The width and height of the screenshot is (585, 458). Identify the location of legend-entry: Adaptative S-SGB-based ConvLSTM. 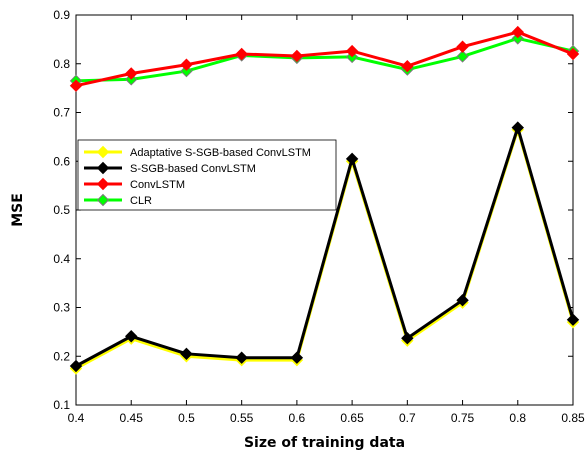
(197, 152).